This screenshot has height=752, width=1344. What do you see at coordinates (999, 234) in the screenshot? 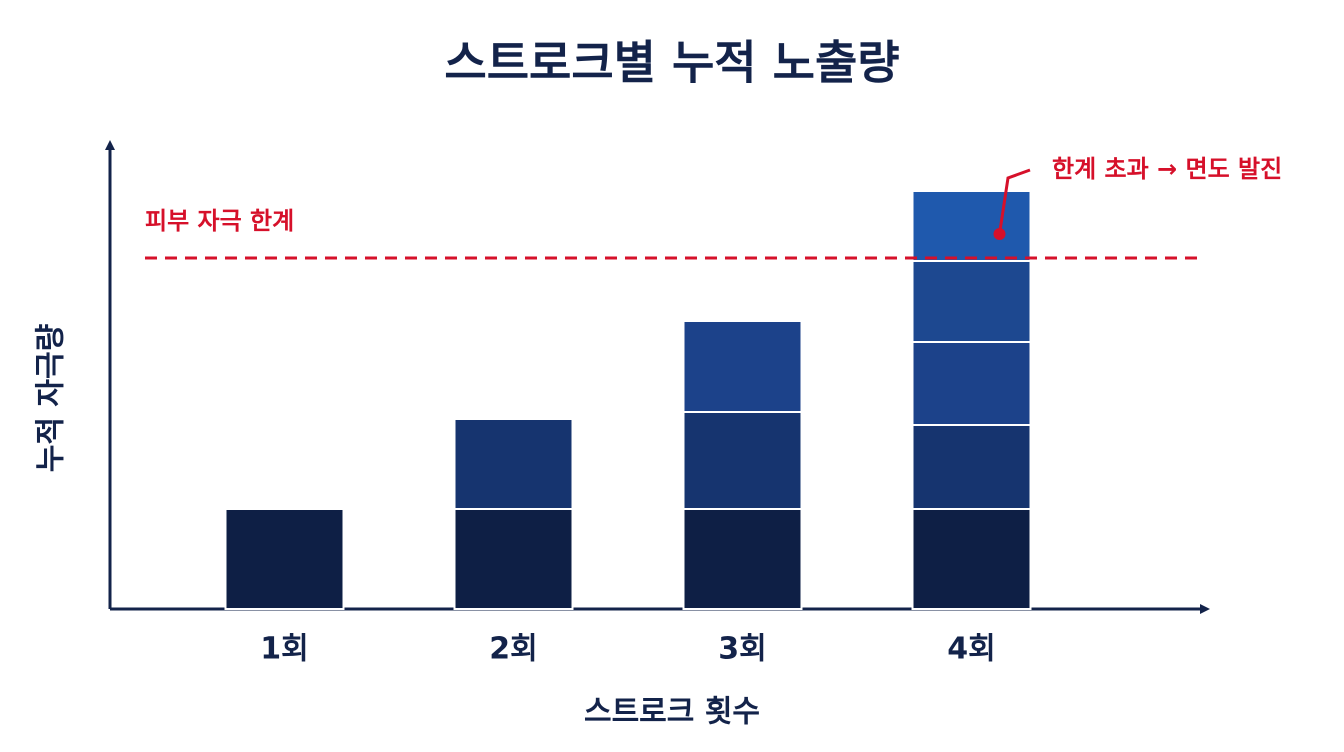
I see `annotation-dot` at bounding box center [999, 234].